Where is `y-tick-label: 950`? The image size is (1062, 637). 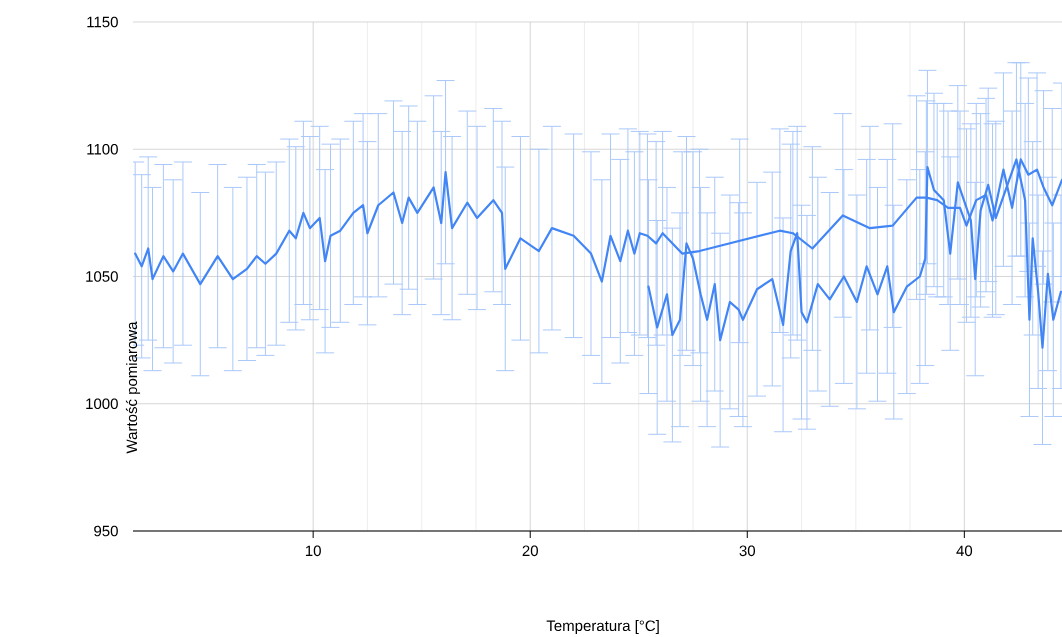
y-tick-label: 950 is located at coordinates (106, 531).